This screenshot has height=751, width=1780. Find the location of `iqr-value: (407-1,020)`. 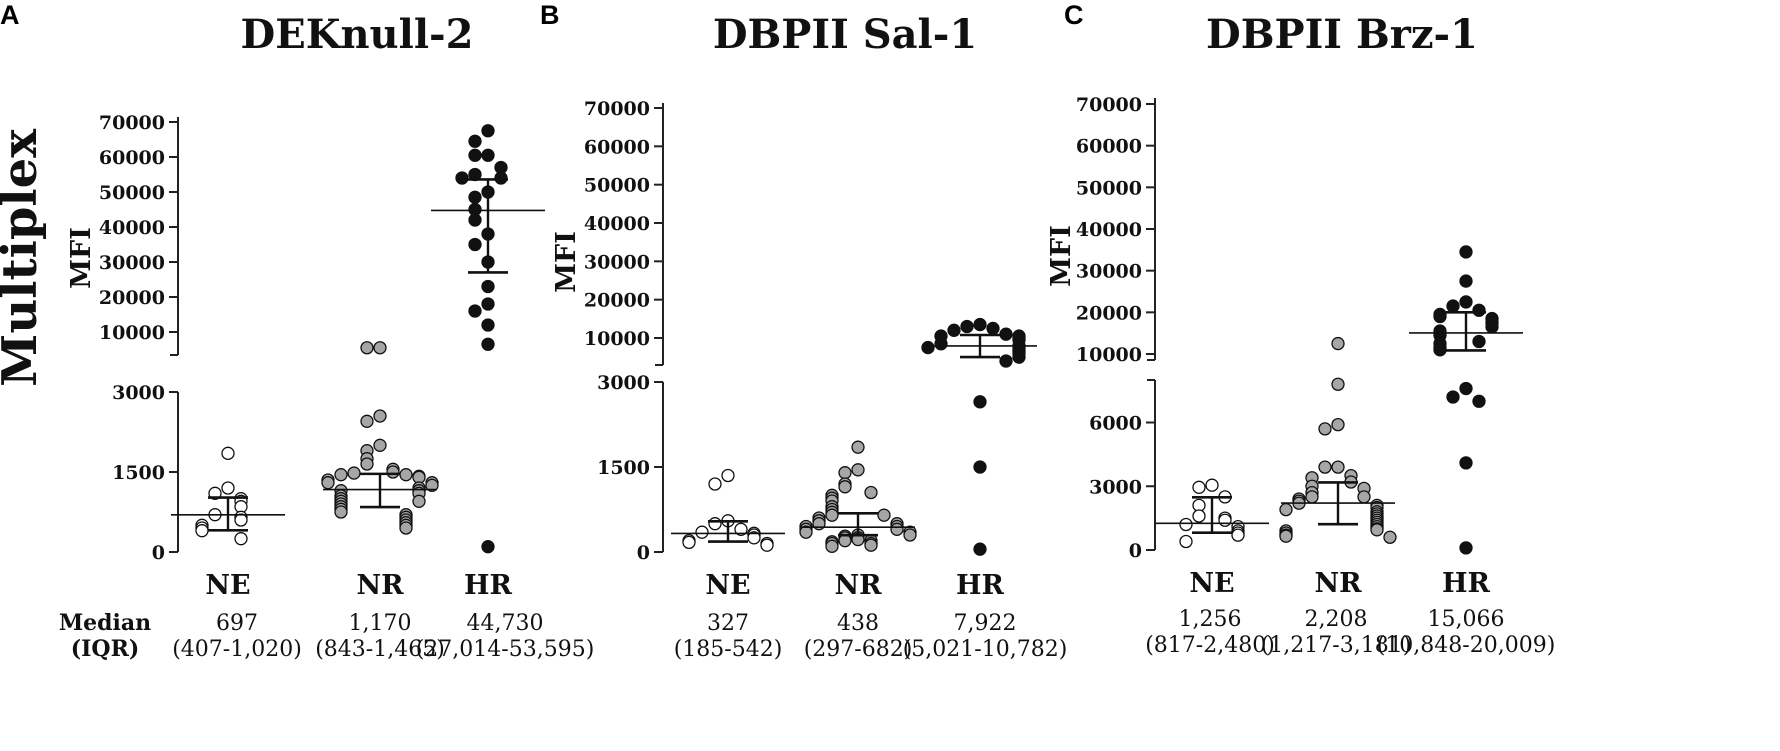

iqr-value: (407-1,020) is located at coordinates (237, 649).